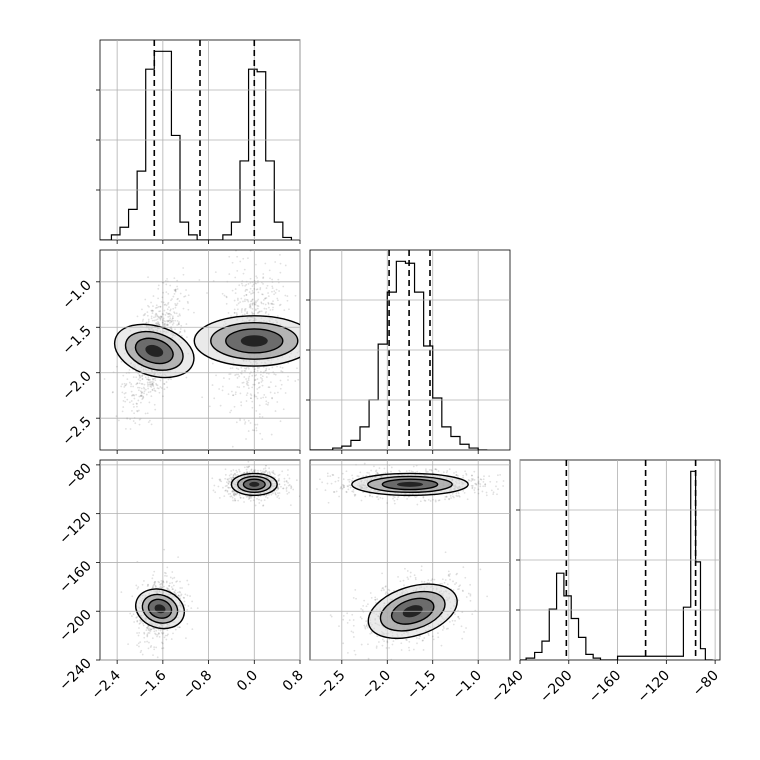 Image resolution: width=760 pixels, height=760 pixels. Describe the element at coordinates (410, 581) in the screenshot. I see `panel-1-2: −2.5 −2.0 −1.5 −1.0` at that location.